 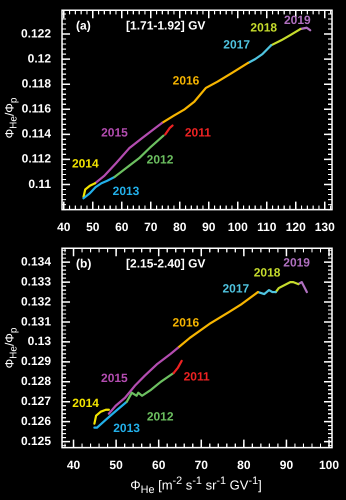 I want to click on y-tick-label: 0.11, so click(x=40, y=183).